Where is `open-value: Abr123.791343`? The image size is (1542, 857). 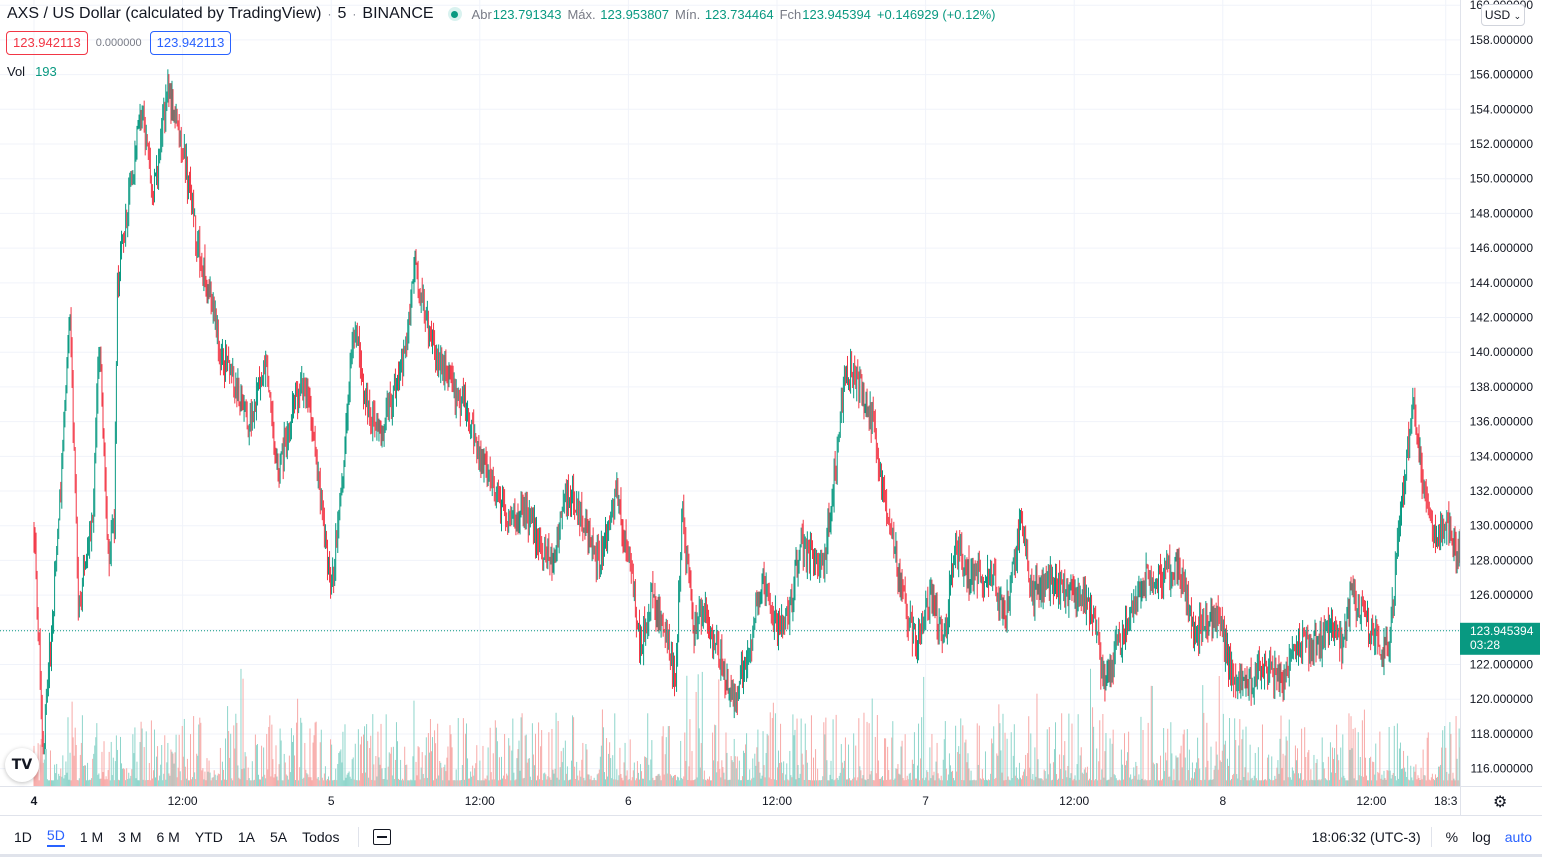
open-value: Abr123.791343 is located at coordinates (516, 14).